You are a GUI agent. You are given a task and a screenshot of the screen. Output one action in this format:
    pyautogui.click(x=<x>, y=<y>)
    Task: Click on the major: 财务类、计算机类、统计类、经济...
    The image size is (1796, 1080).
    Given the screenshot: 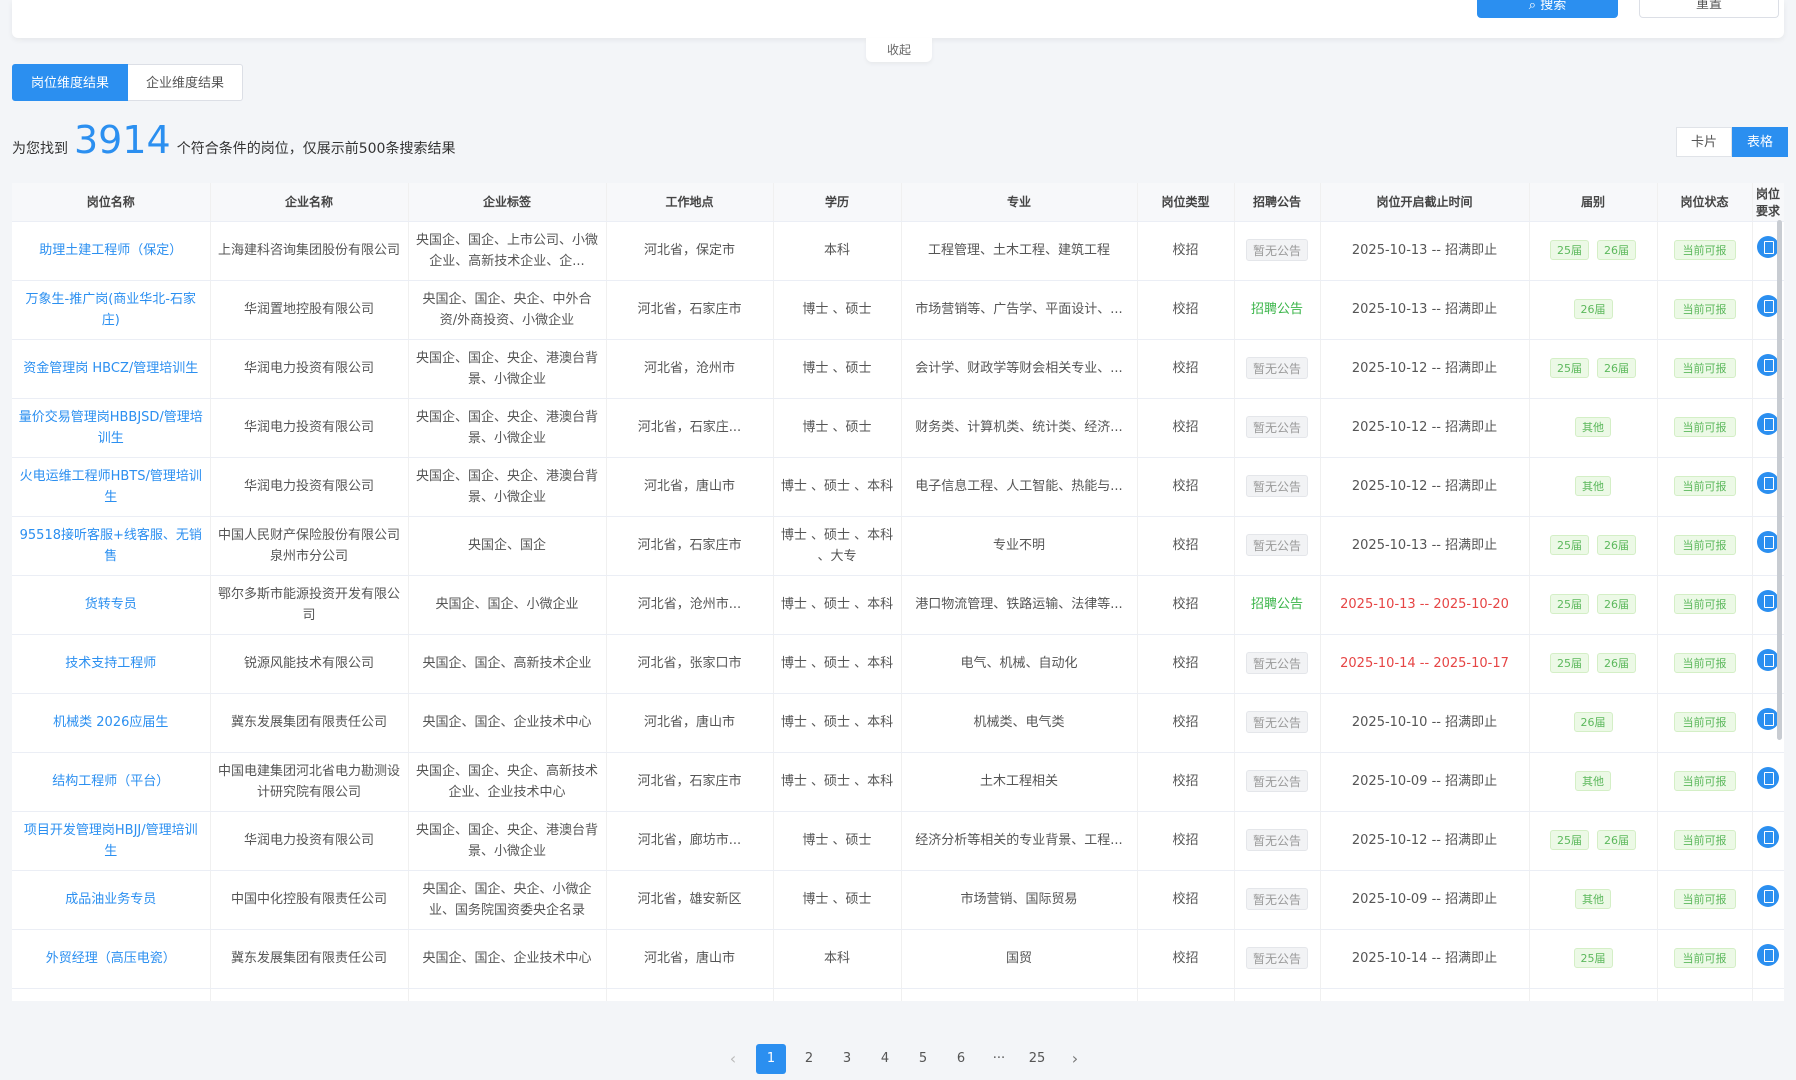 What is the action you would take?
    pyautogui.click(x=1019, y=427)
    